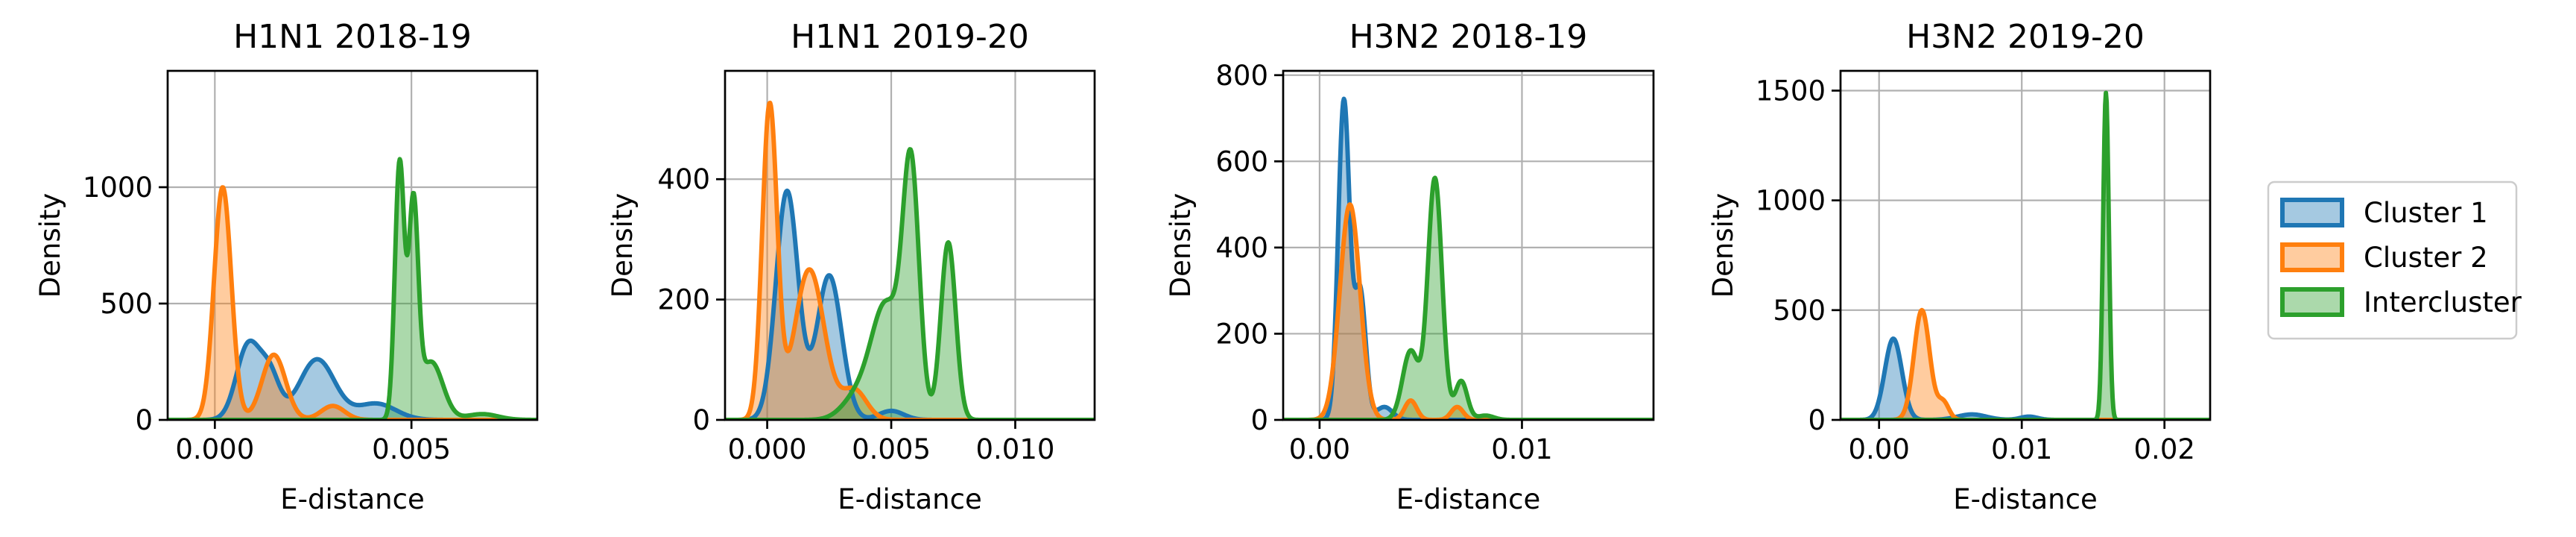  Describe the element at coordinates (352, 37) in the screenshot. I see `chart-title: H1N1 2018-19` at that location.